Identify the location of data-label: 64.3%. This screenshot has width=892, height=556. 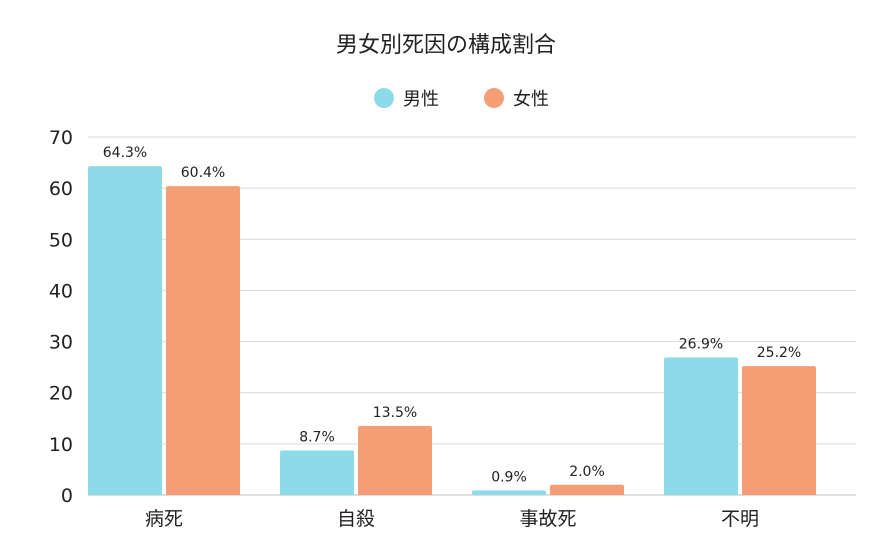
(125, 153).